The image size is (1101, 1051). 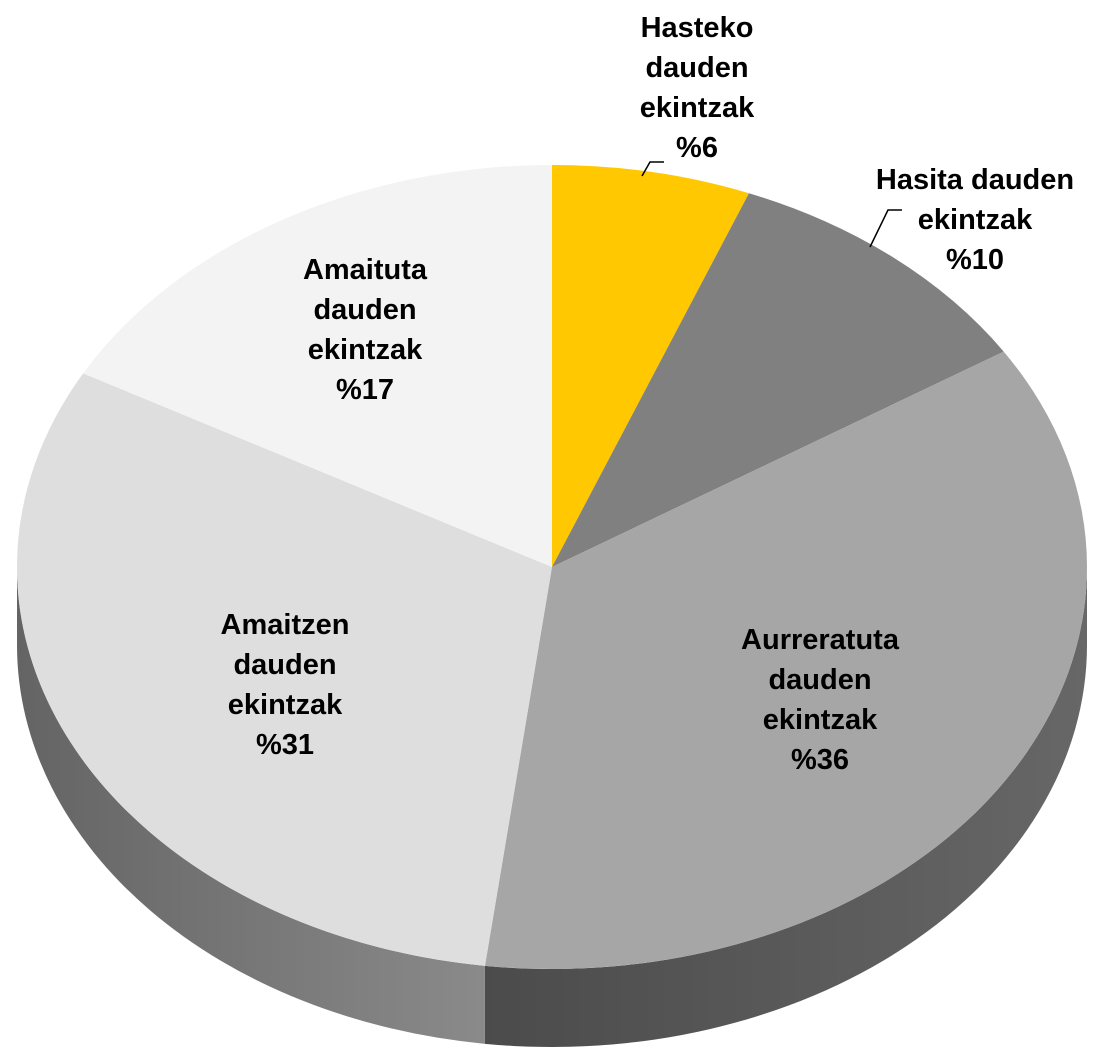 I want to click on slice-label: Aurreratuta dauden ekintzak, so click(x=820, y=680).